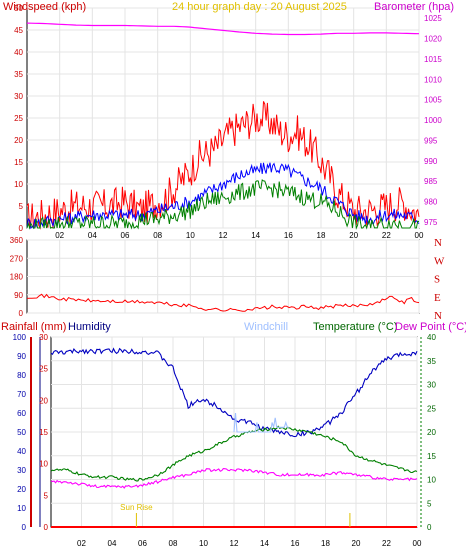 Image resolution: width=466 pixels, height=555 pixels. Describe the element at coordinates (43, 432) in the screenshot. I see `humidity-tick-label: 15` at that location.